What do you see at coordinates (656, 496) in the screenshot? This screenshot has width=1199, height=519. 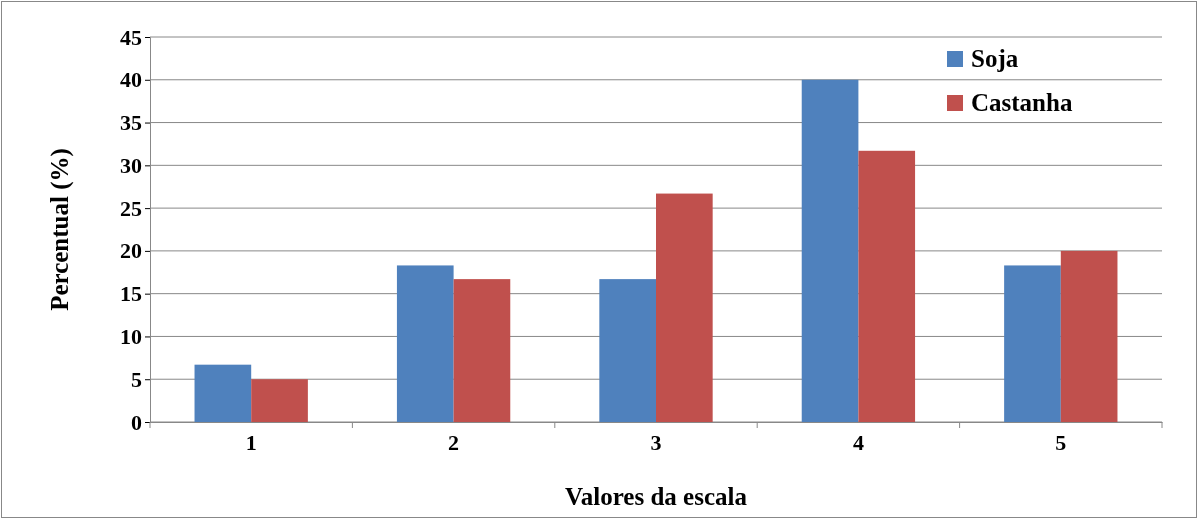 I see `x-axis-title: Valores da escala` at bounding box center [656, 496].